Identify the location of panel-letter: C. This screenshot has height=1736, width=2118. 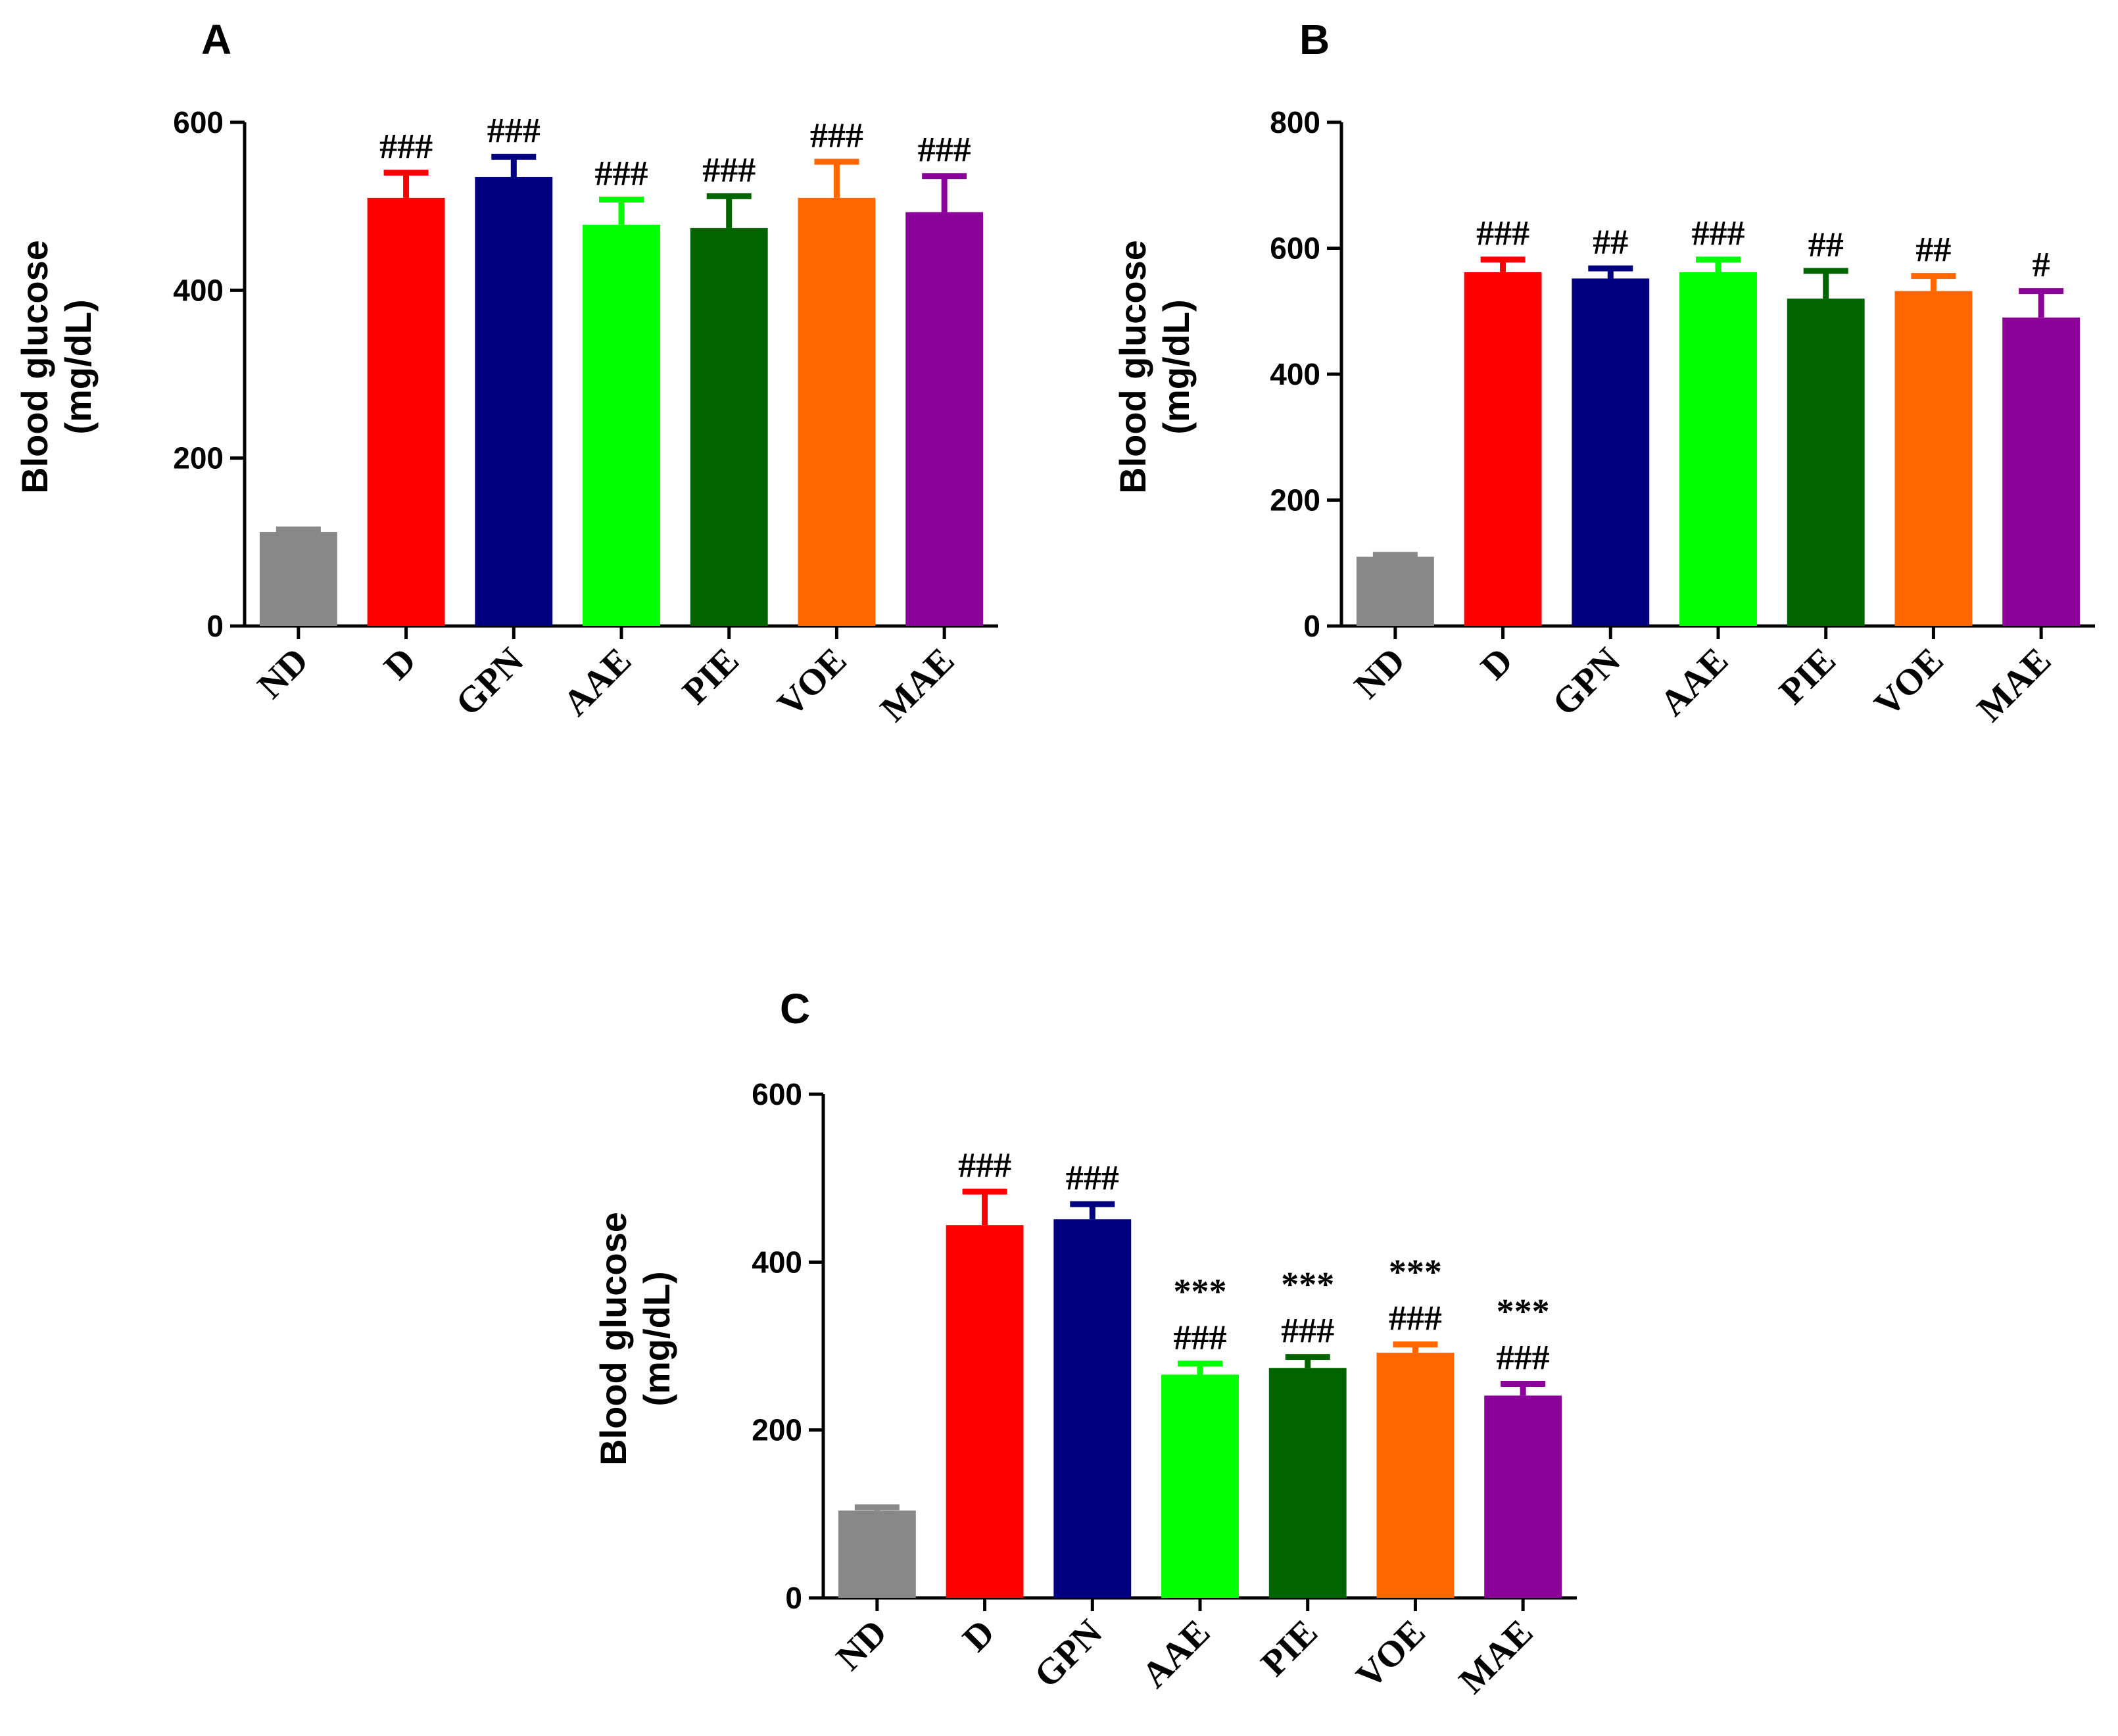
(795, 1008).